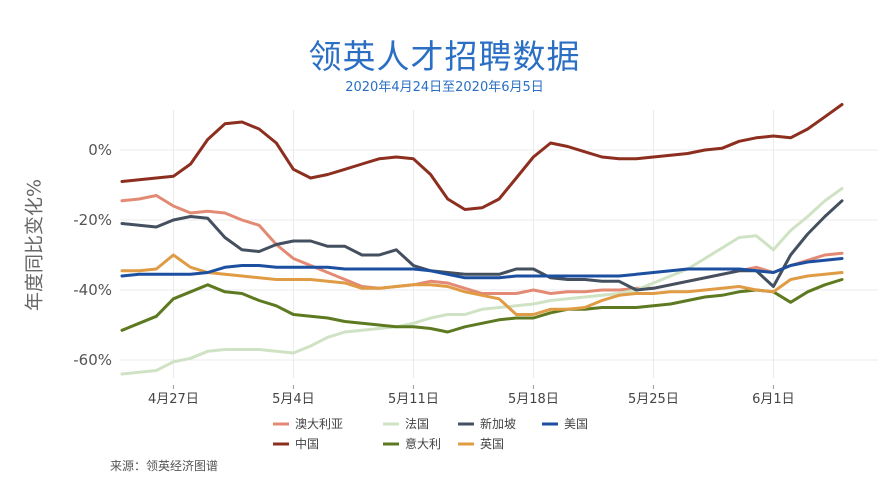  What do you see at coordinates (92, 360) in the screenshot?
I see `y-tick-label: -60%` at bounding box center [92, 360].